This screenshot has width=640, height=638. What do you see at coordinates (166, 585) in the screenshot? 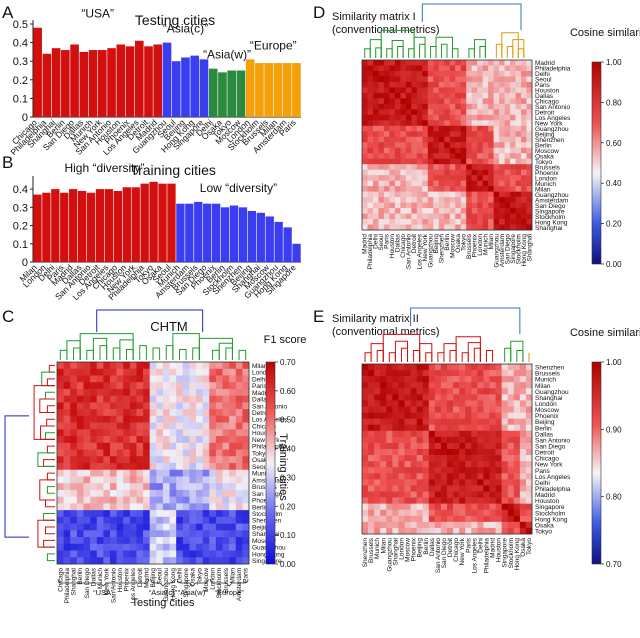
I see `column-label: Guangzhou` at bounding box center [166, 585].